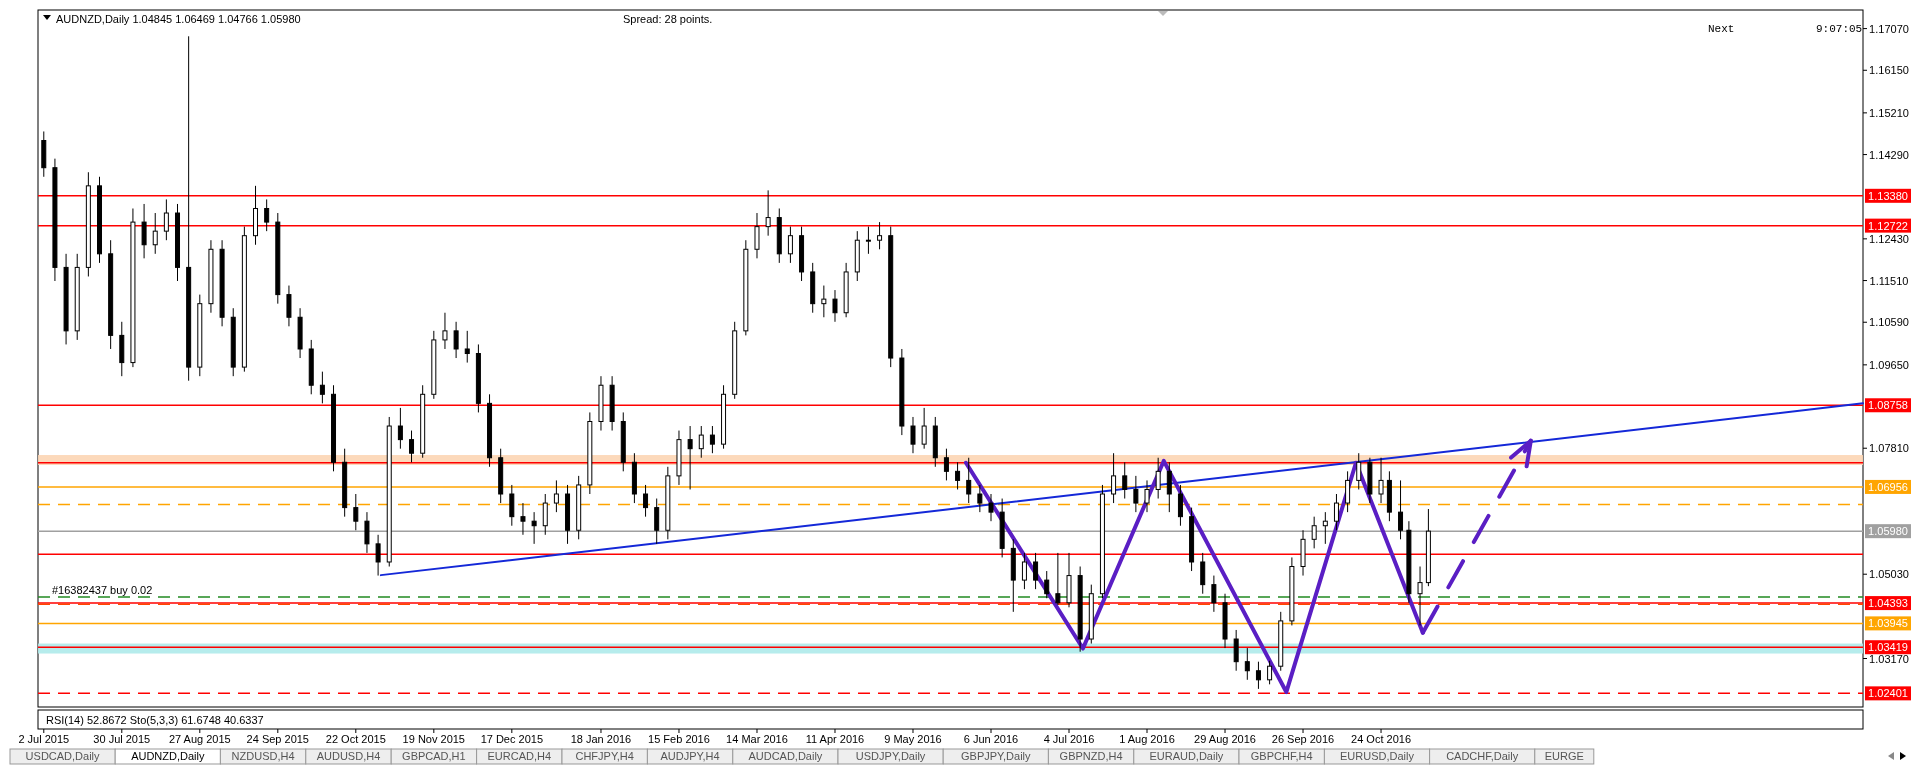  Describe the element at coordinates (1889, 448) in the screenshot. I see `y-tick-label: 1.07810` at that location.